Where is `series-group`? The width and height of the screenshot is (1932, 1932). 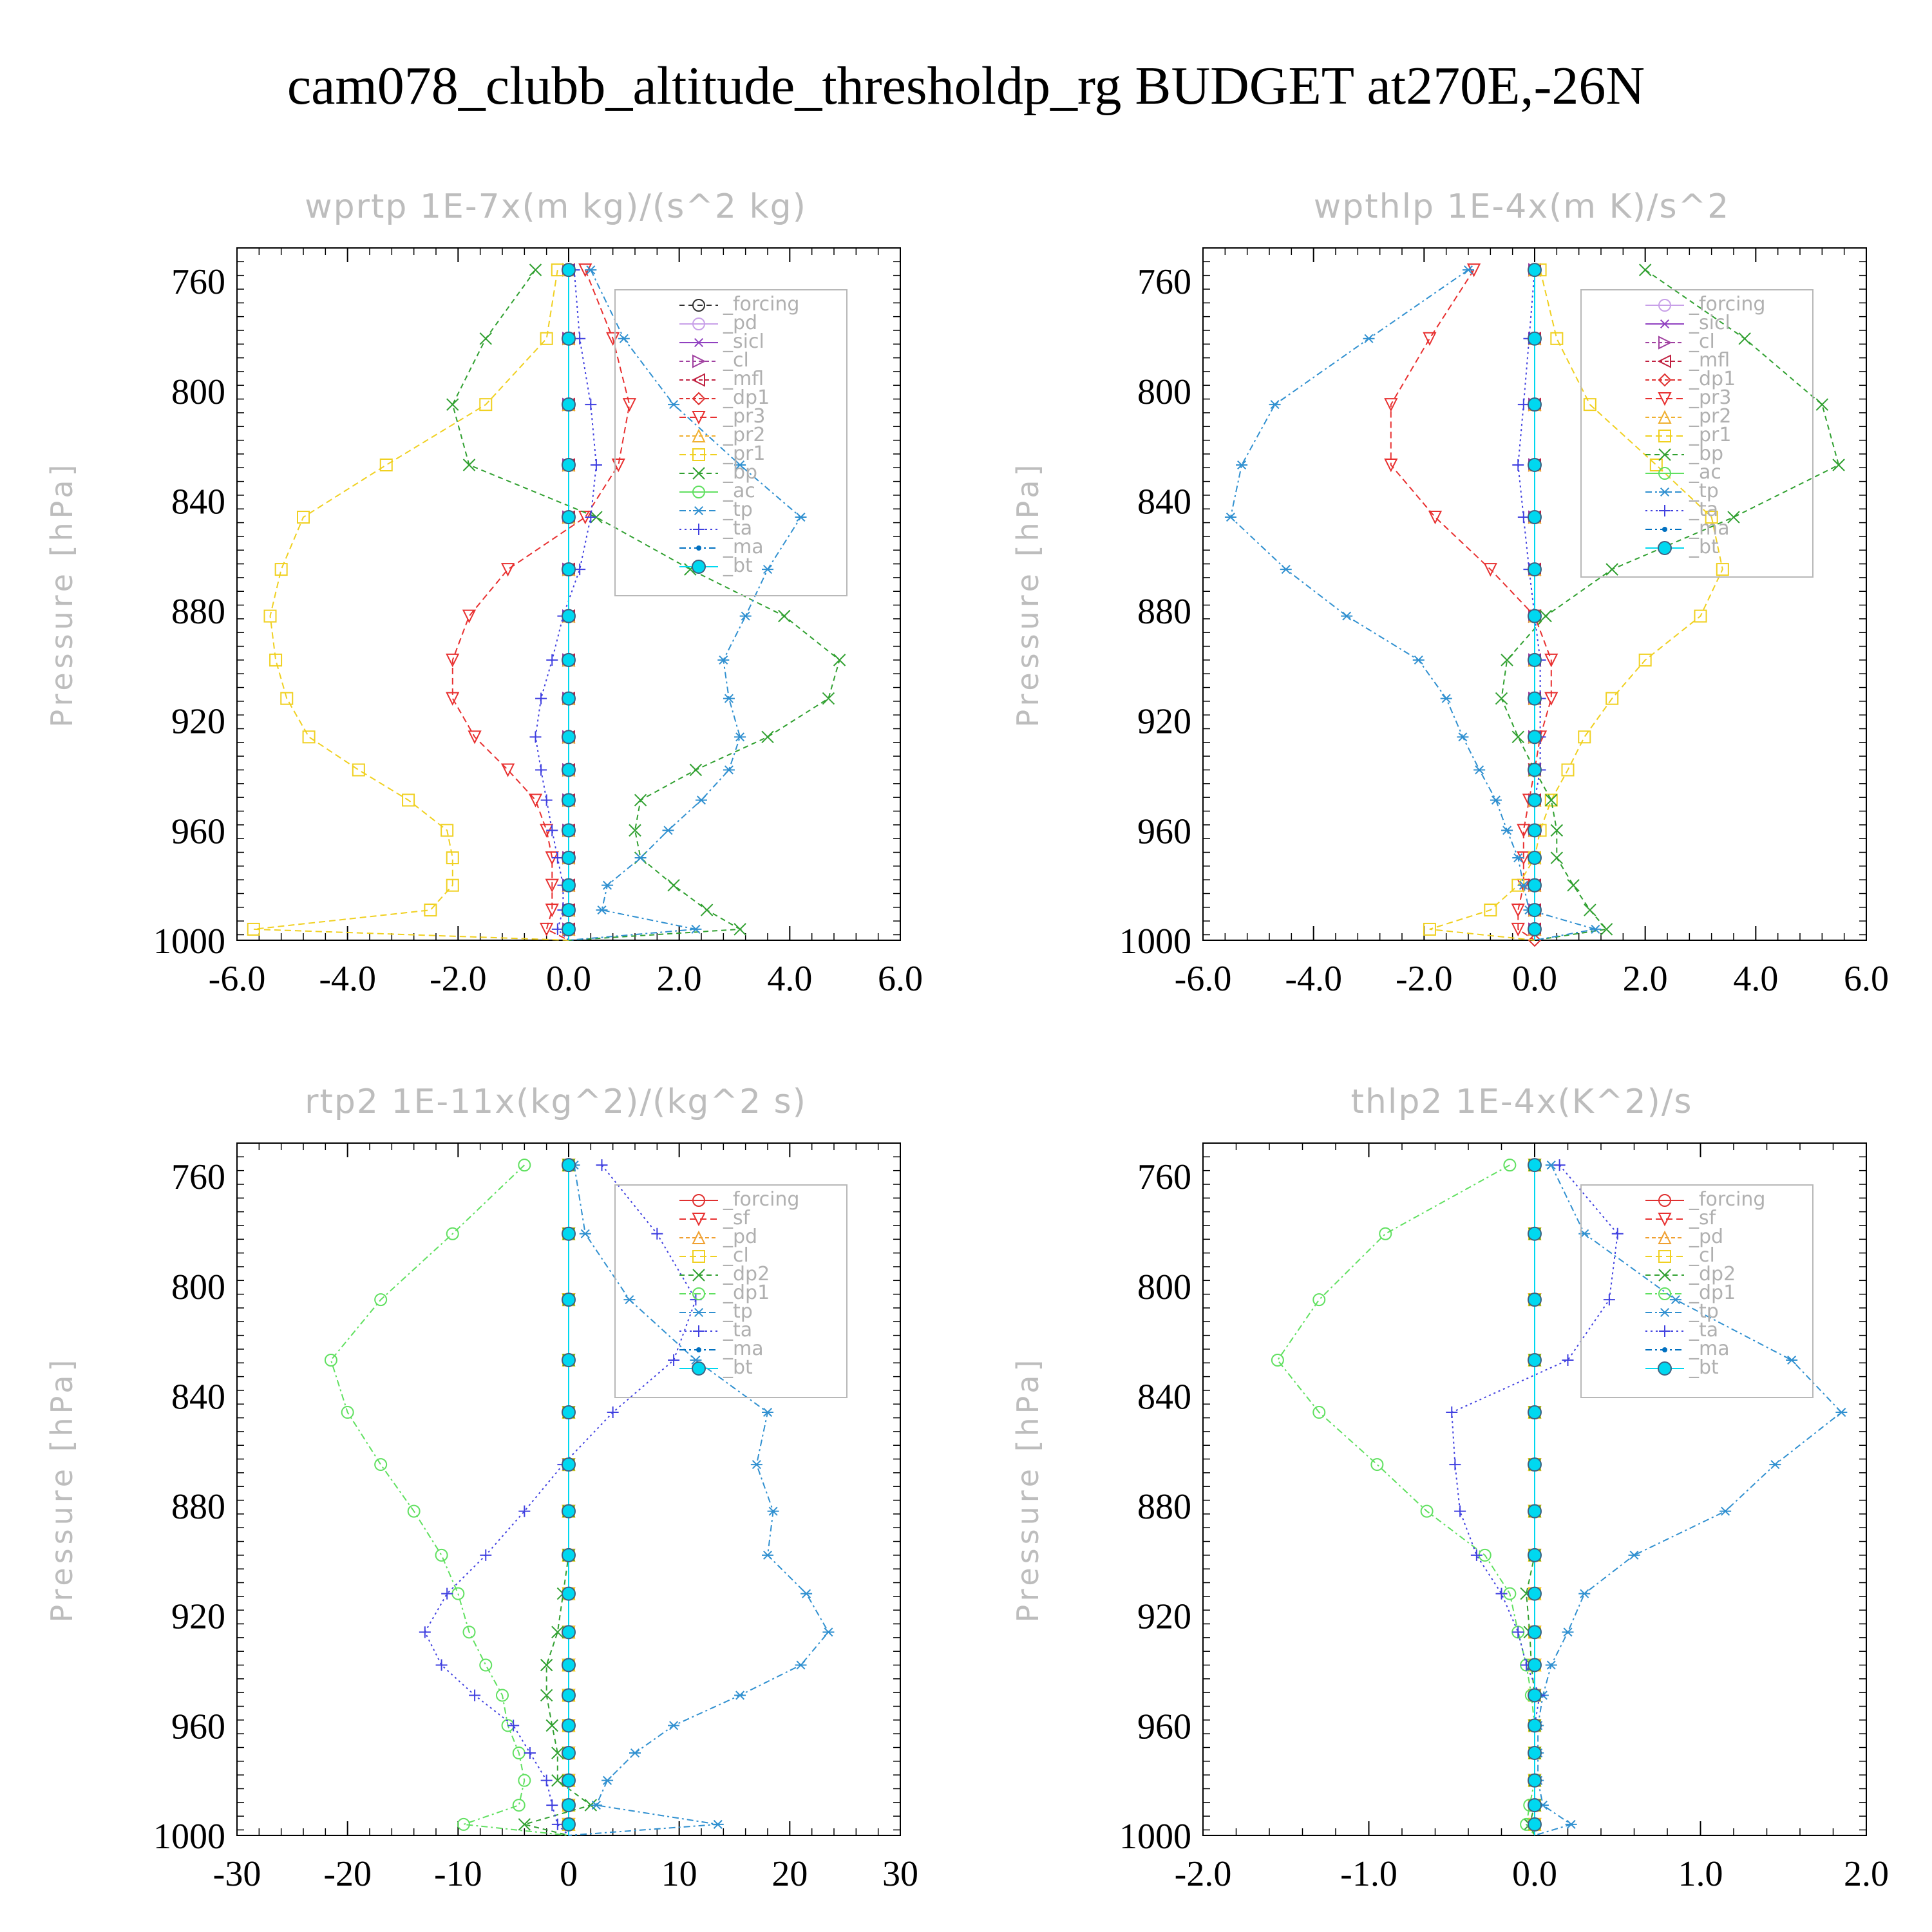 series-group is located at coordinates (1535, 604).